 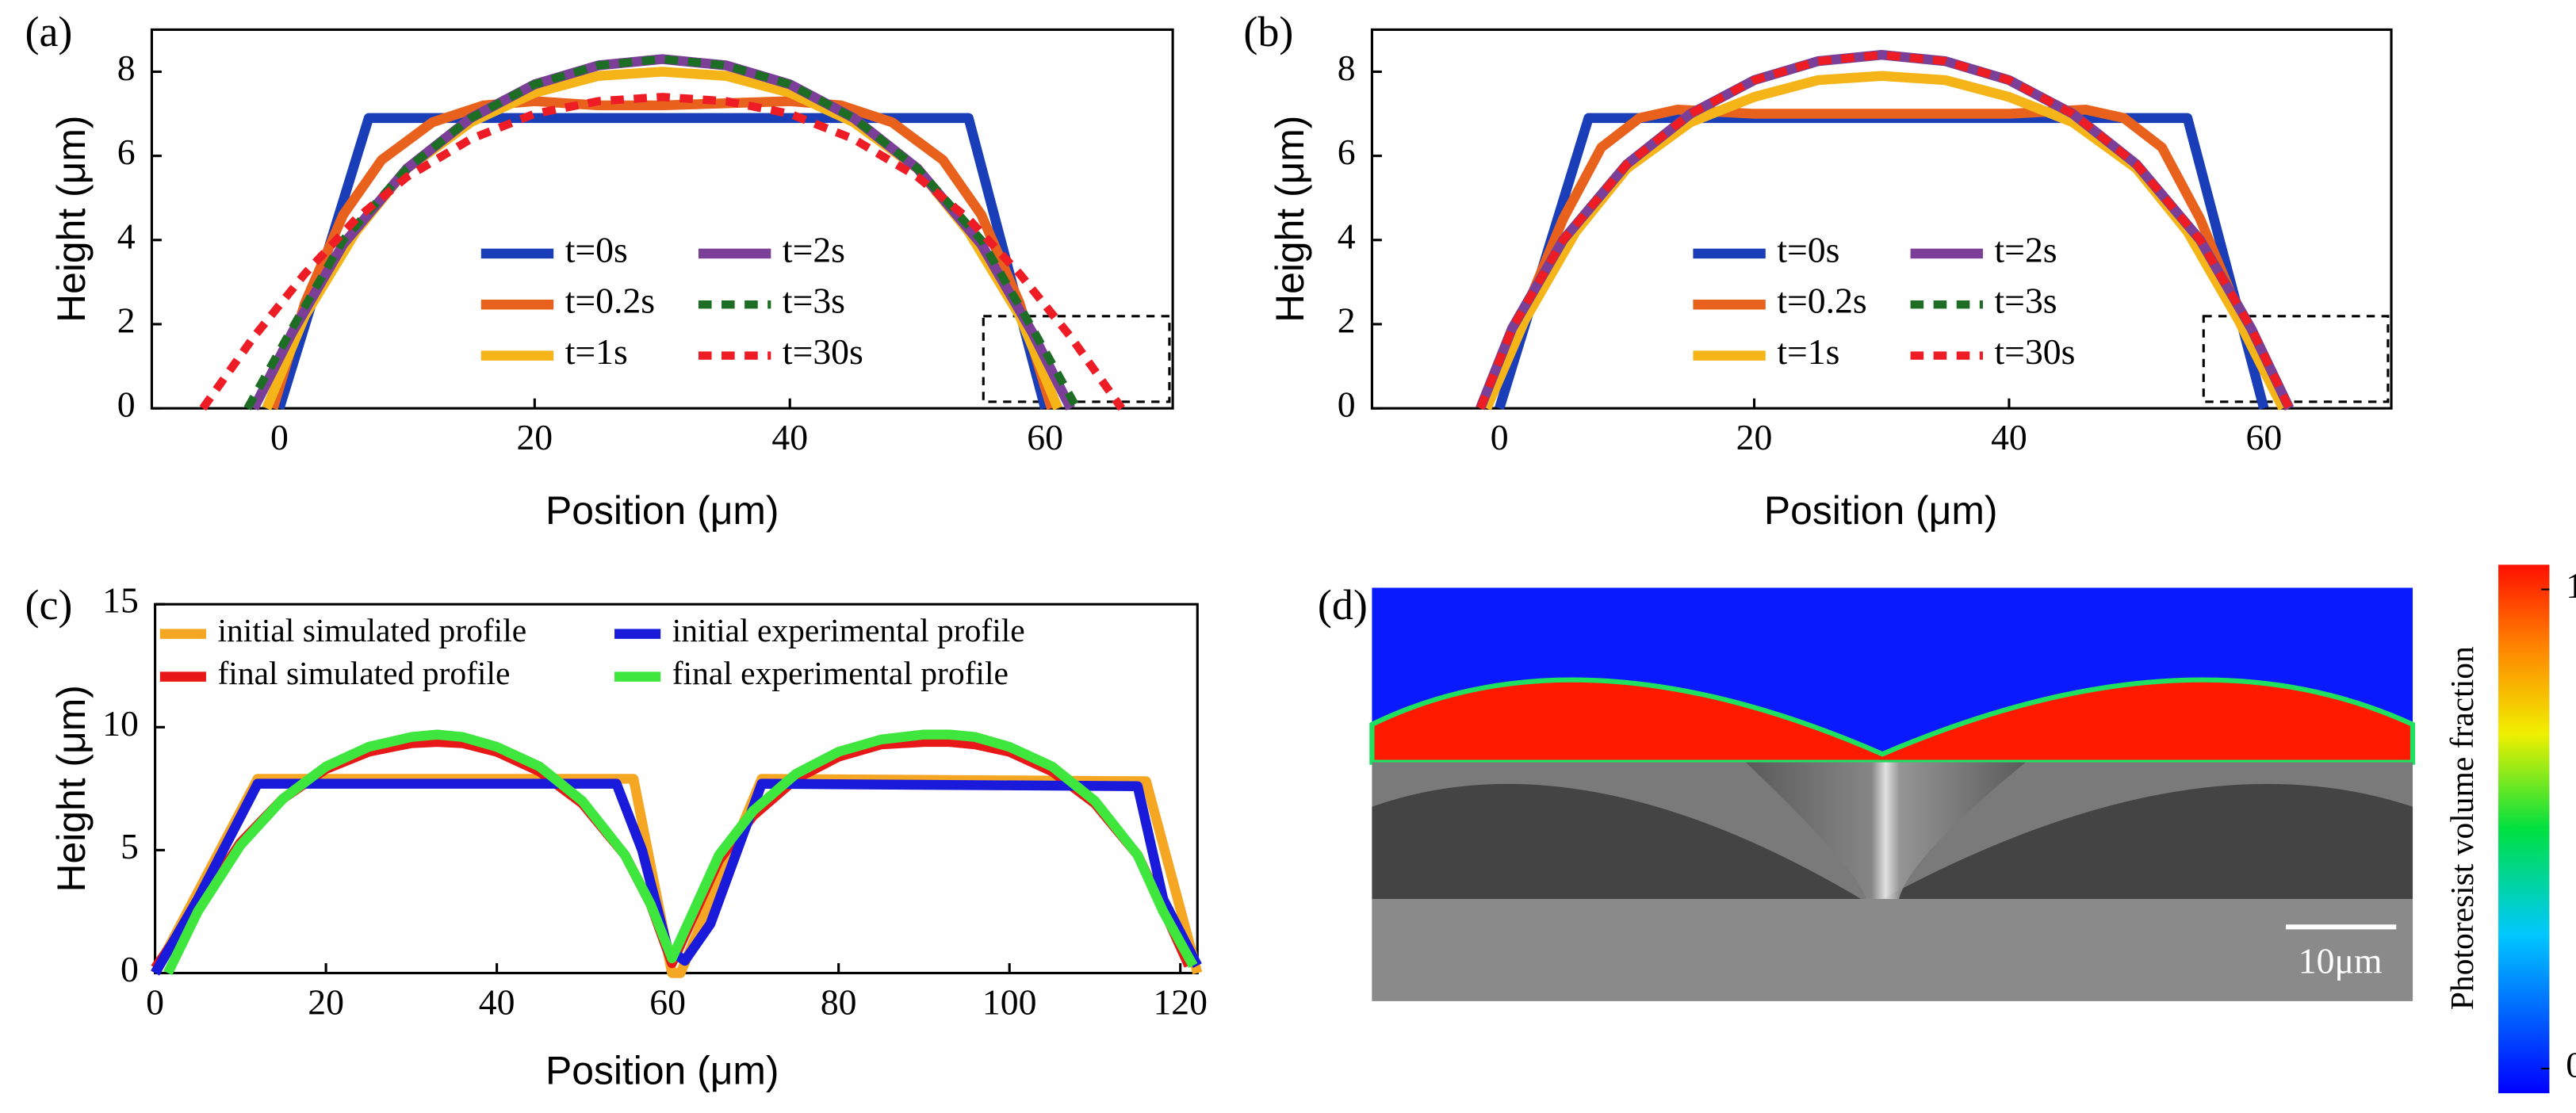 I want to click on colorbar, so click(x=2524, y=829).